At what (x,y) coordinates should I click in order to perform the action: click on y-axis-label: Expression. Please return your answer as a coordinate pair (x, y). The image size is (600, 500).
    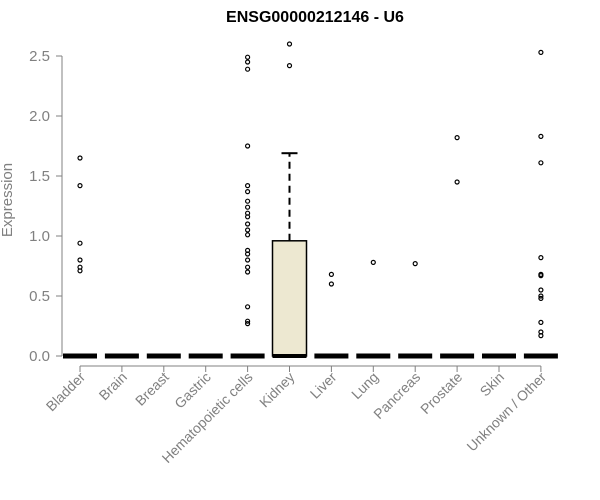
    Looking at the image, I should click on (8, 200).